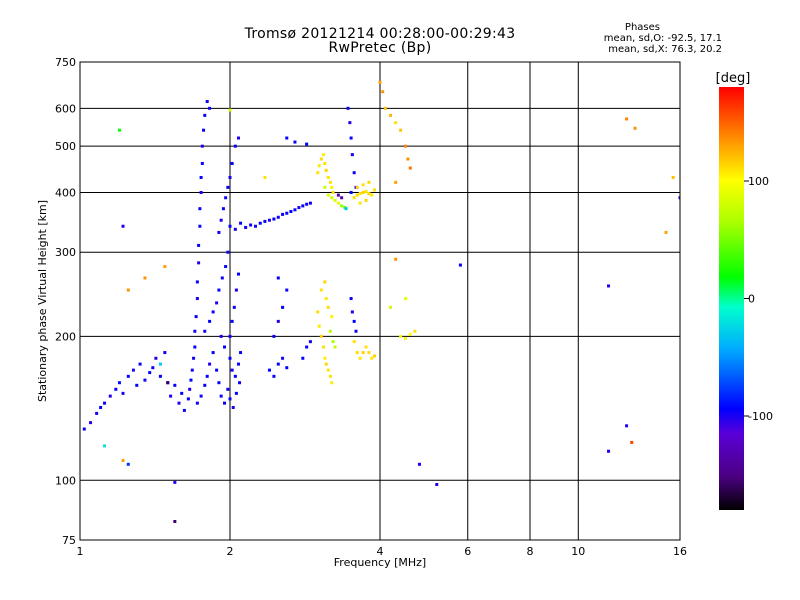  I want to click on x-tick-label: 2, so click(230, 551).